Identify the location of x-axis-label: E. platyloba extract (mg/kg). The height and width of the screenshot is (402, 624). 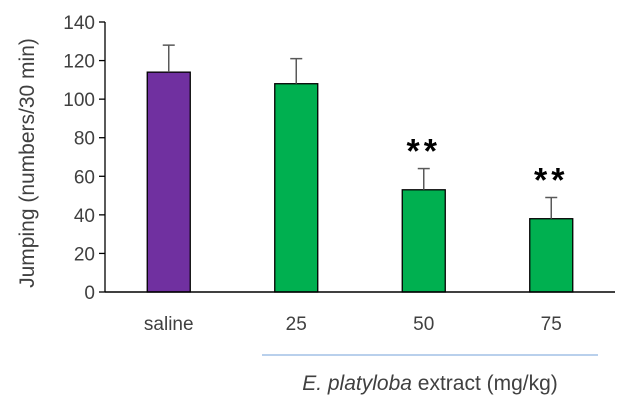
(430, 383).